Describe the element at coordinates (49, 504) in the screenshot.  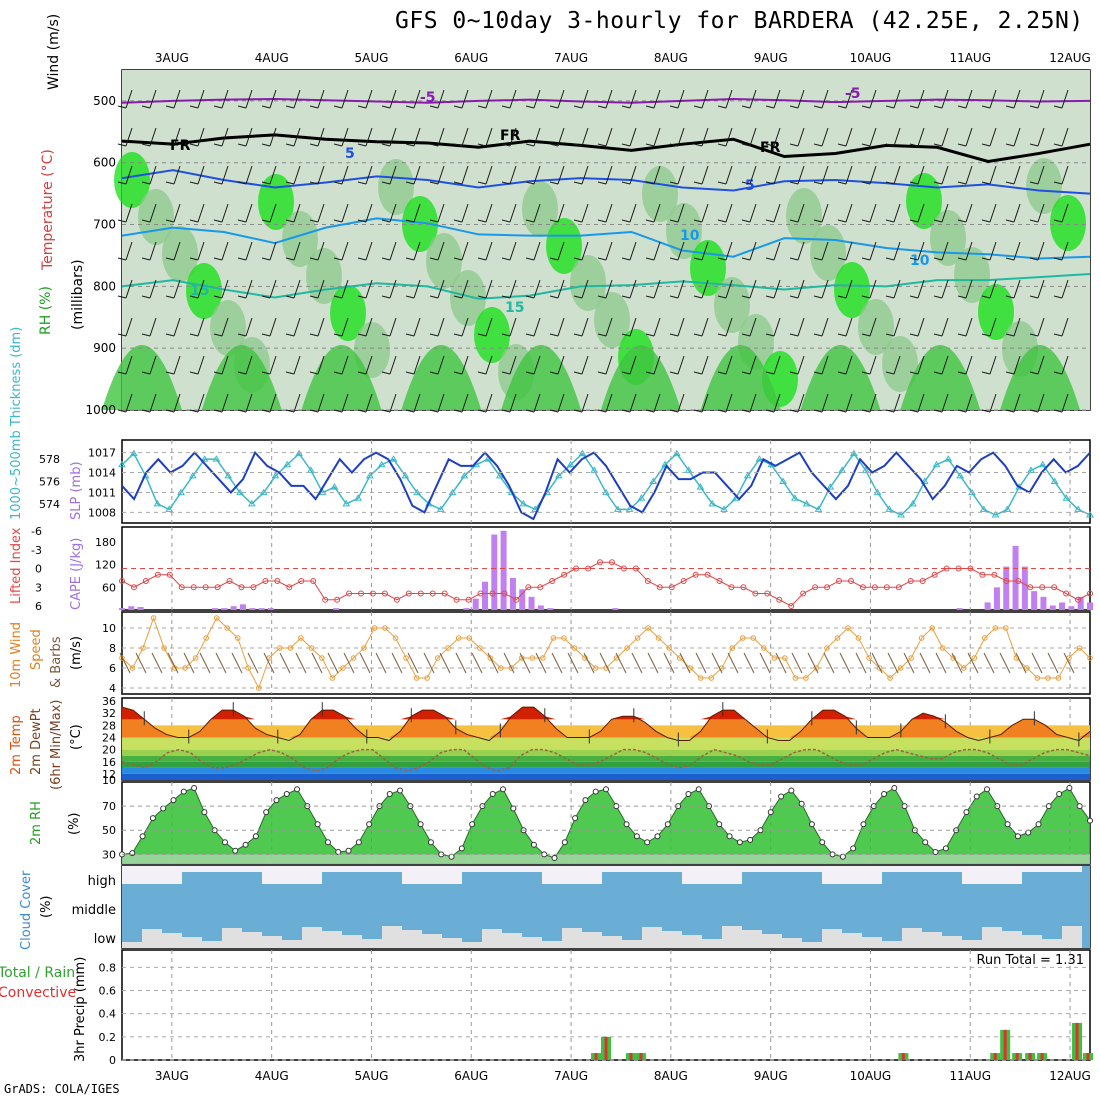
I see `thickness-tick-label: 574` at that location.